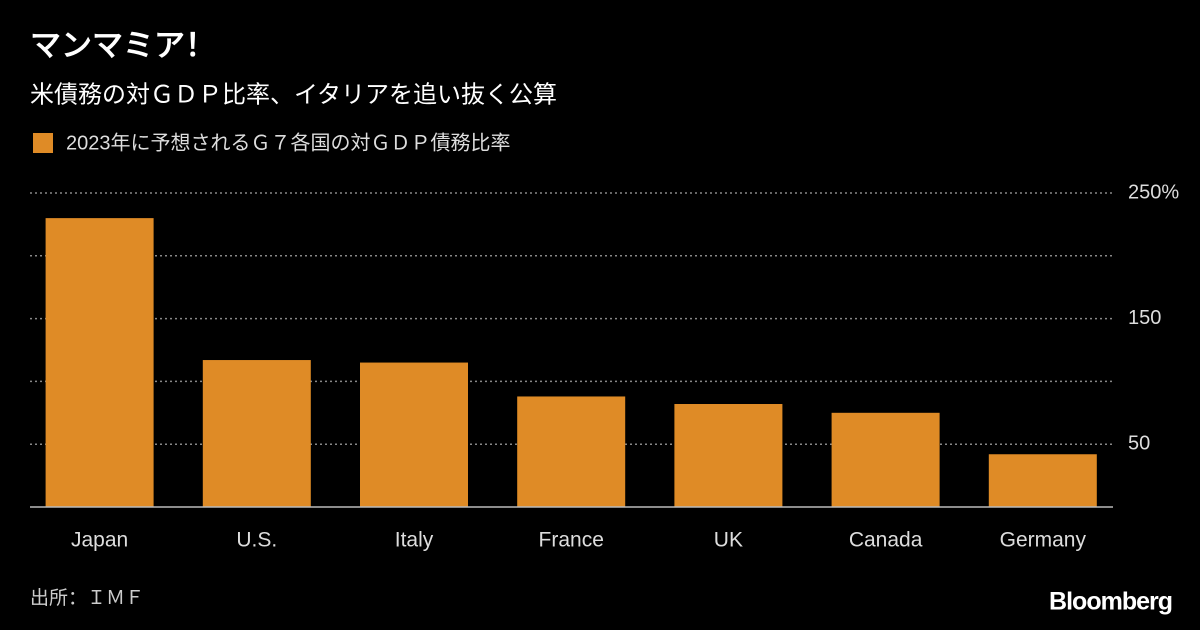 This screenshot has height=630, width=1200. What do you see at coordinates (728, 540) in the screenshot?
I see `x-tick-label: UK` at bounding box center [728, 540].